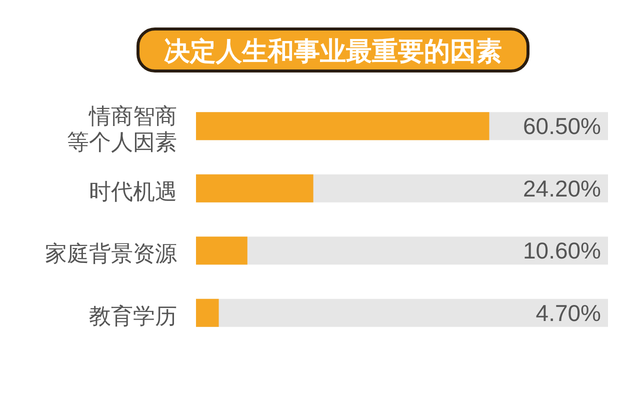 This screenshot has height=403, width=630. I want to click on data-label: 10.60%, so click(561, 251).